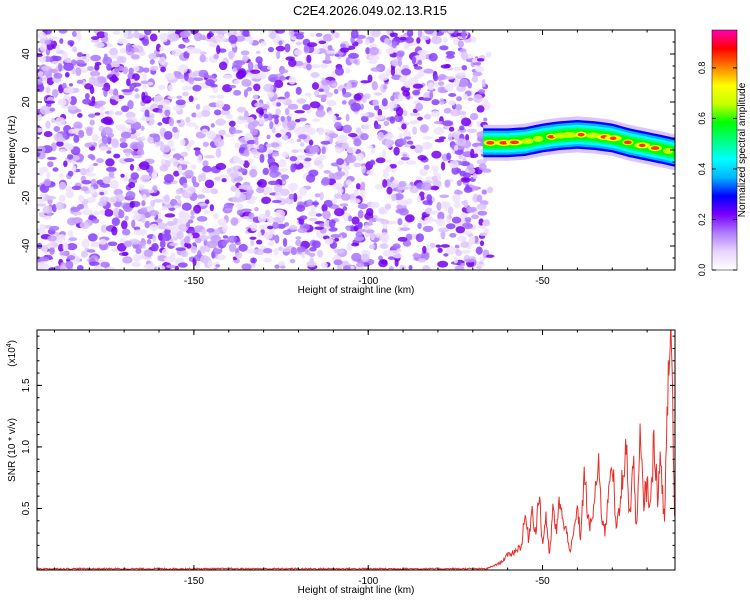 This screenshot has height=600, width=750. Describe the element at coordinates (26, 197) in the screenshot. I see `y-tick-label: -20` at that location.